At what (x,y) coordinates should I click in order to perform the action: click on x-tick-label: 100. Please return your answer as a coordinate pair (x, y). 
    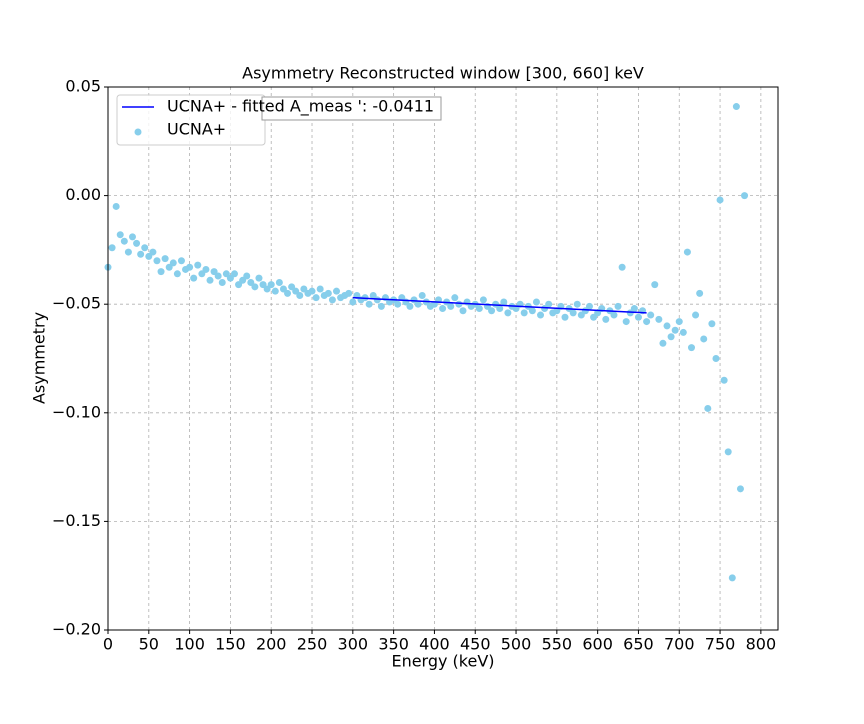
    Looking at the image, I should click on (189, 644).